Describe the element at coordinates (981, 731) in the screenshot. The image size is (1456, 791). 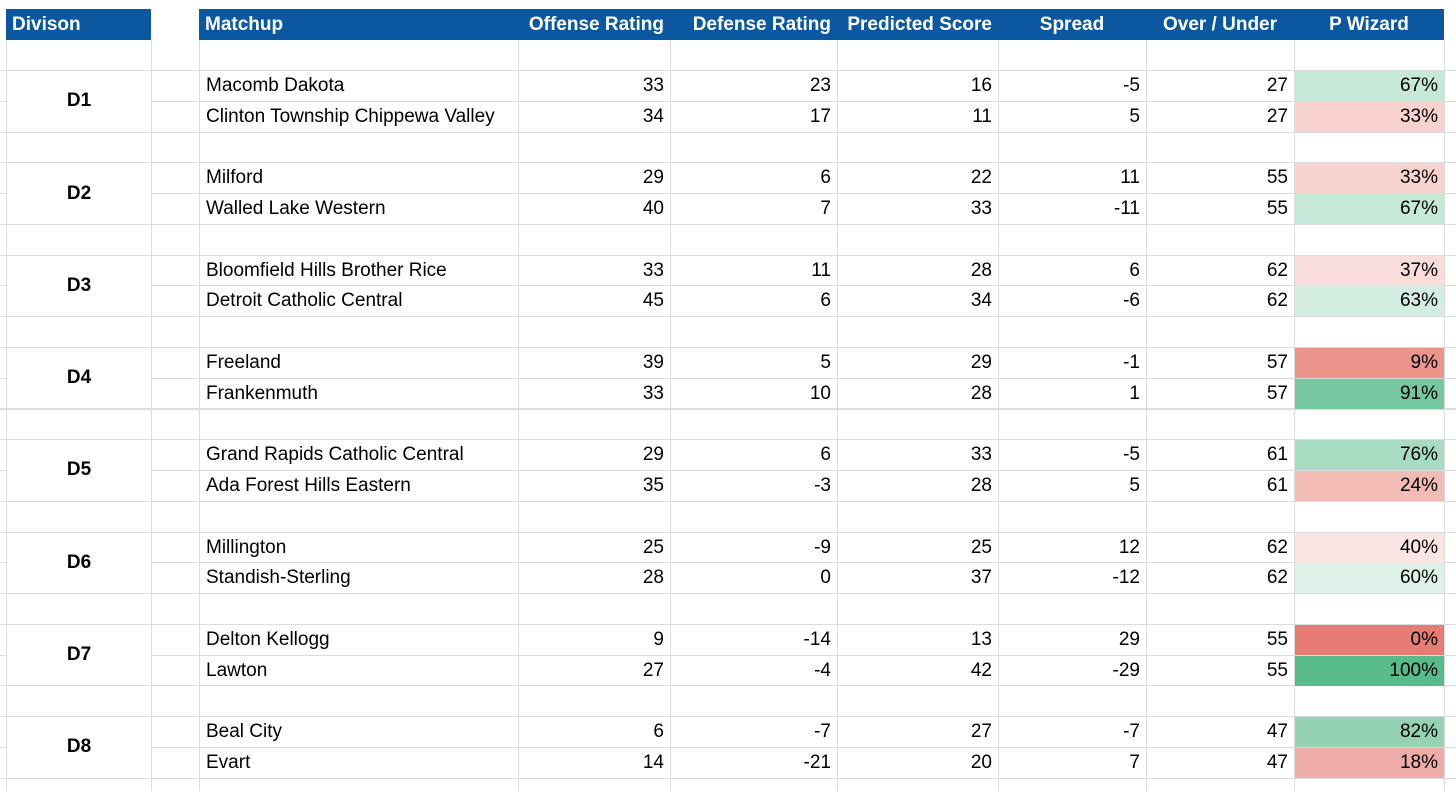
I see `predicted-score-cell: 27` at that location.